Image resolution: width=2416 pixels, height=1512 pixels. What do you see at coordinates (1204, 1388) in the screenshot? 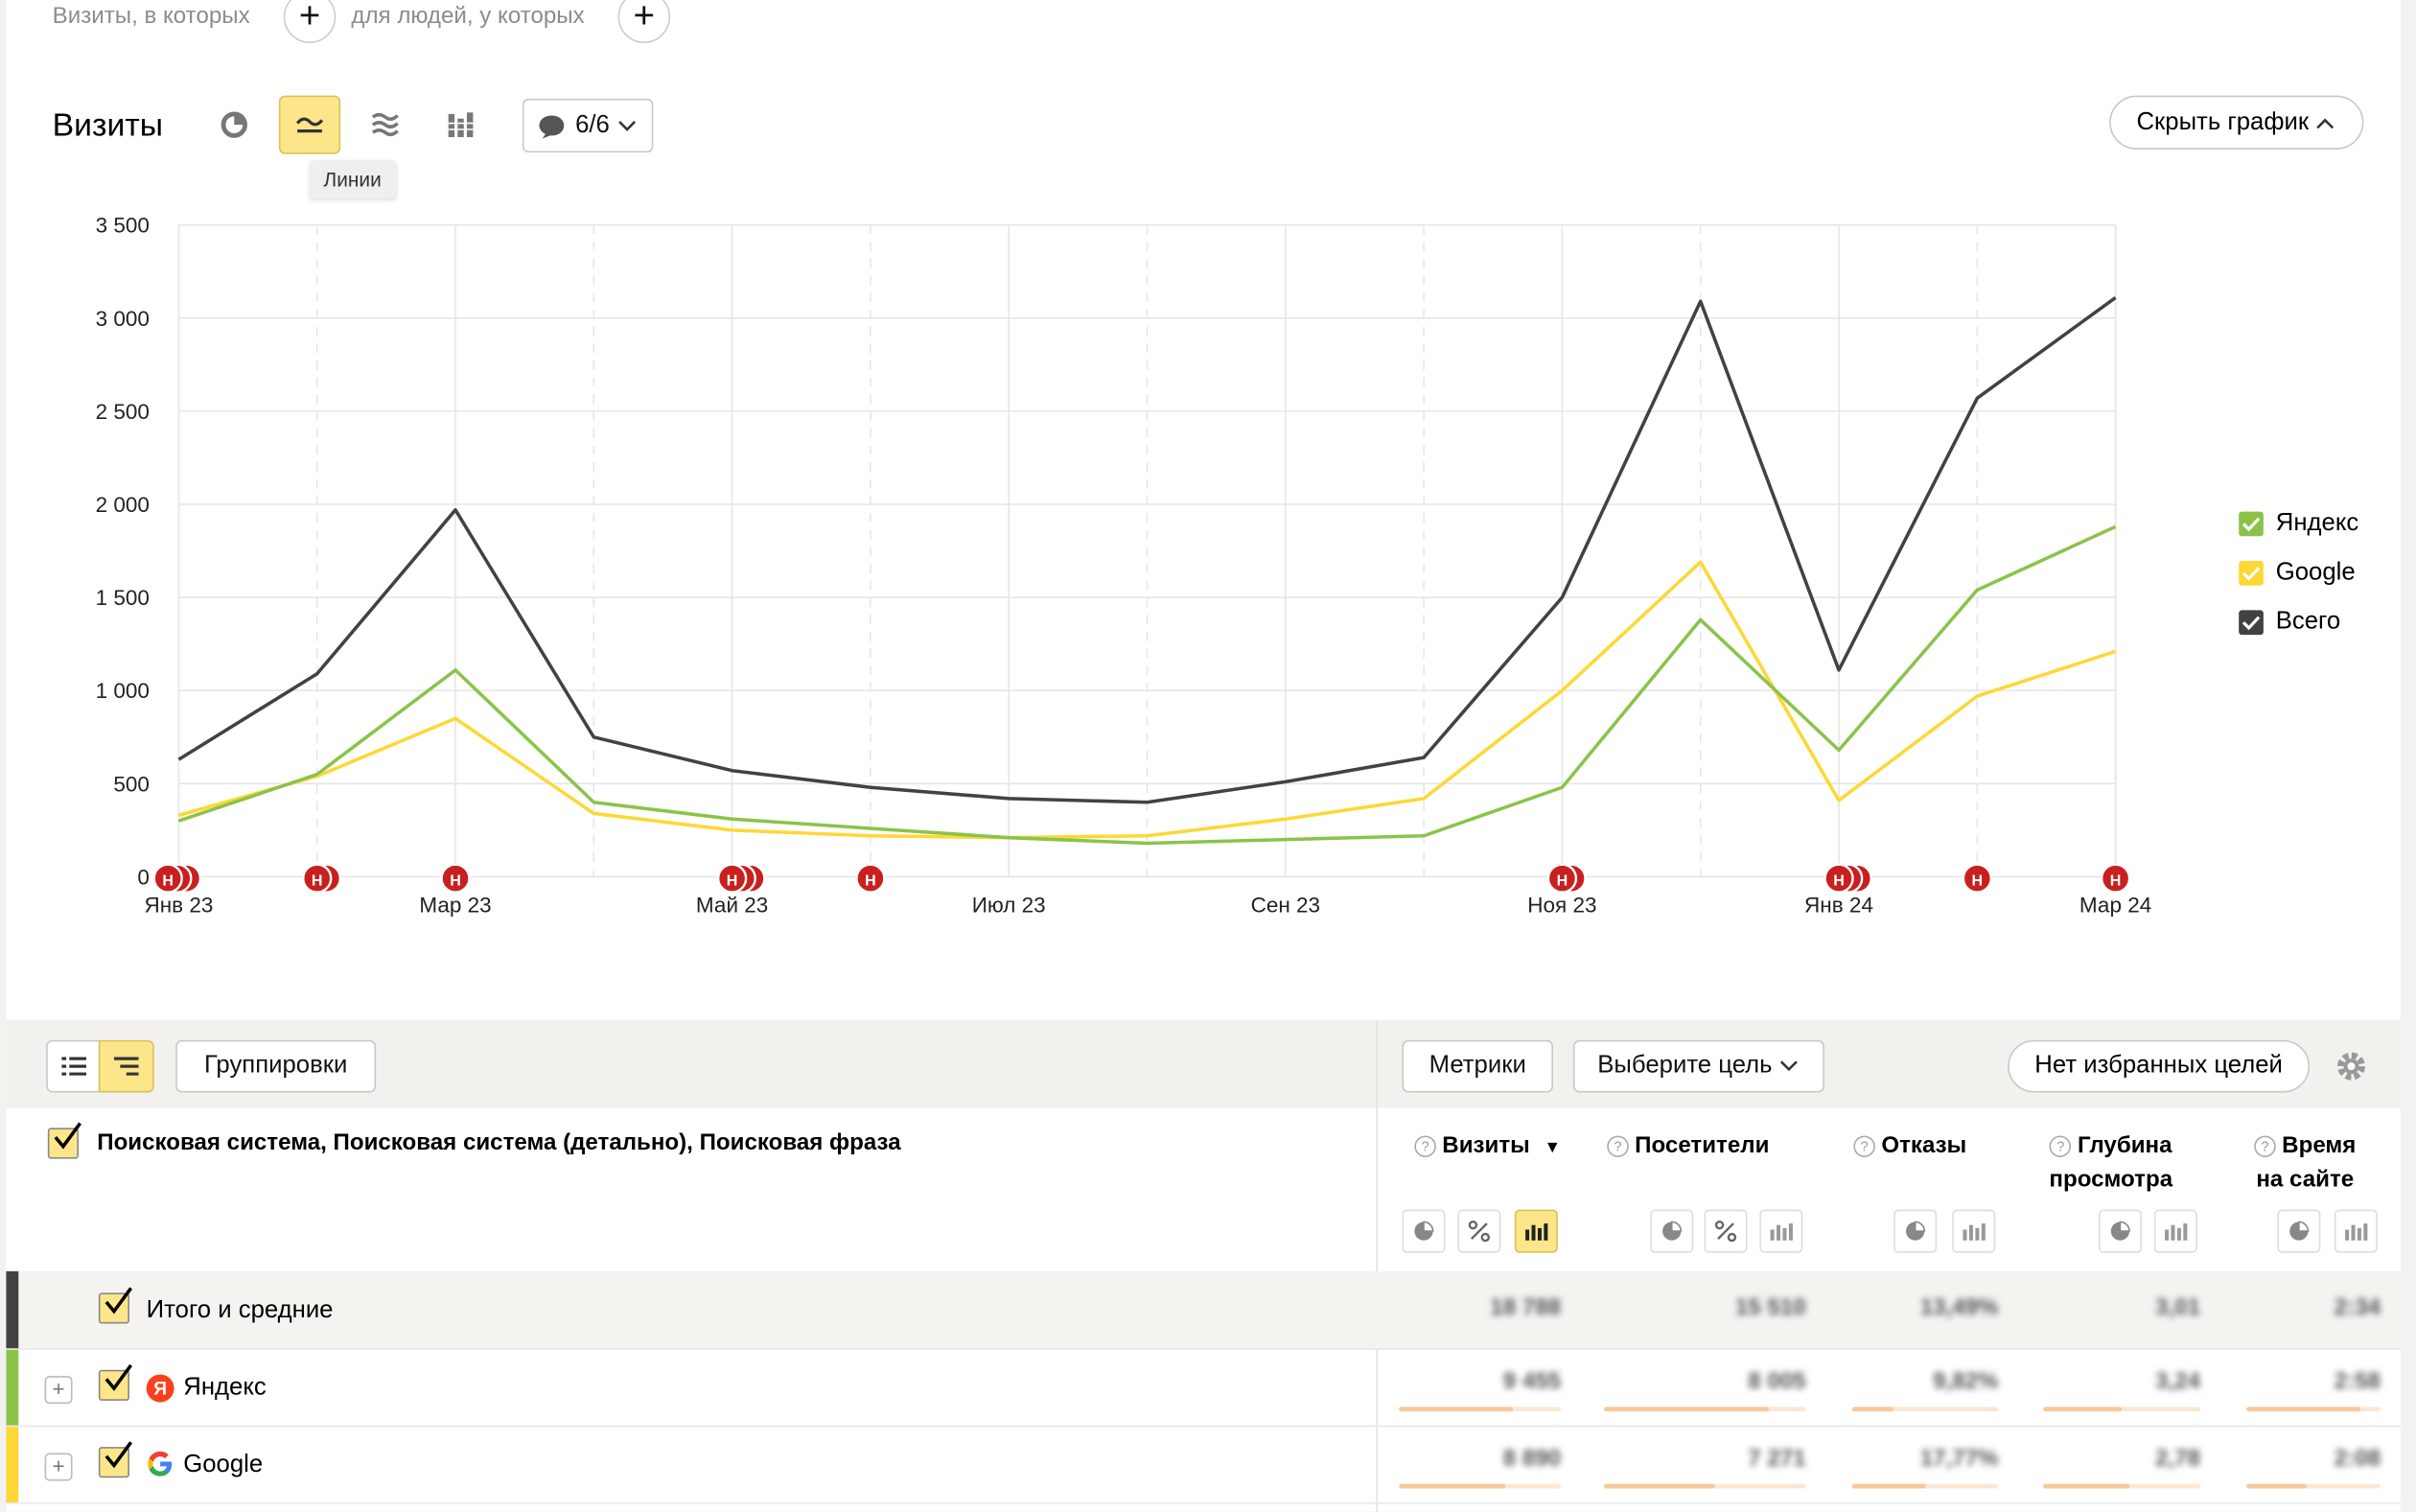
I see `table-row-yandex` at bounding box center [1204, 1388].